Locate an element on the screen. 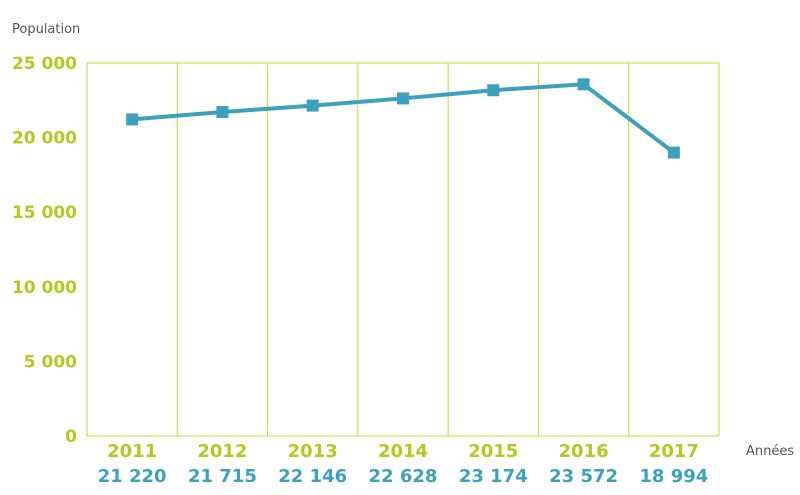 The width and height of the screenshot is (800, 495). x-axis-title: Années is located at coordinates (770, 451).